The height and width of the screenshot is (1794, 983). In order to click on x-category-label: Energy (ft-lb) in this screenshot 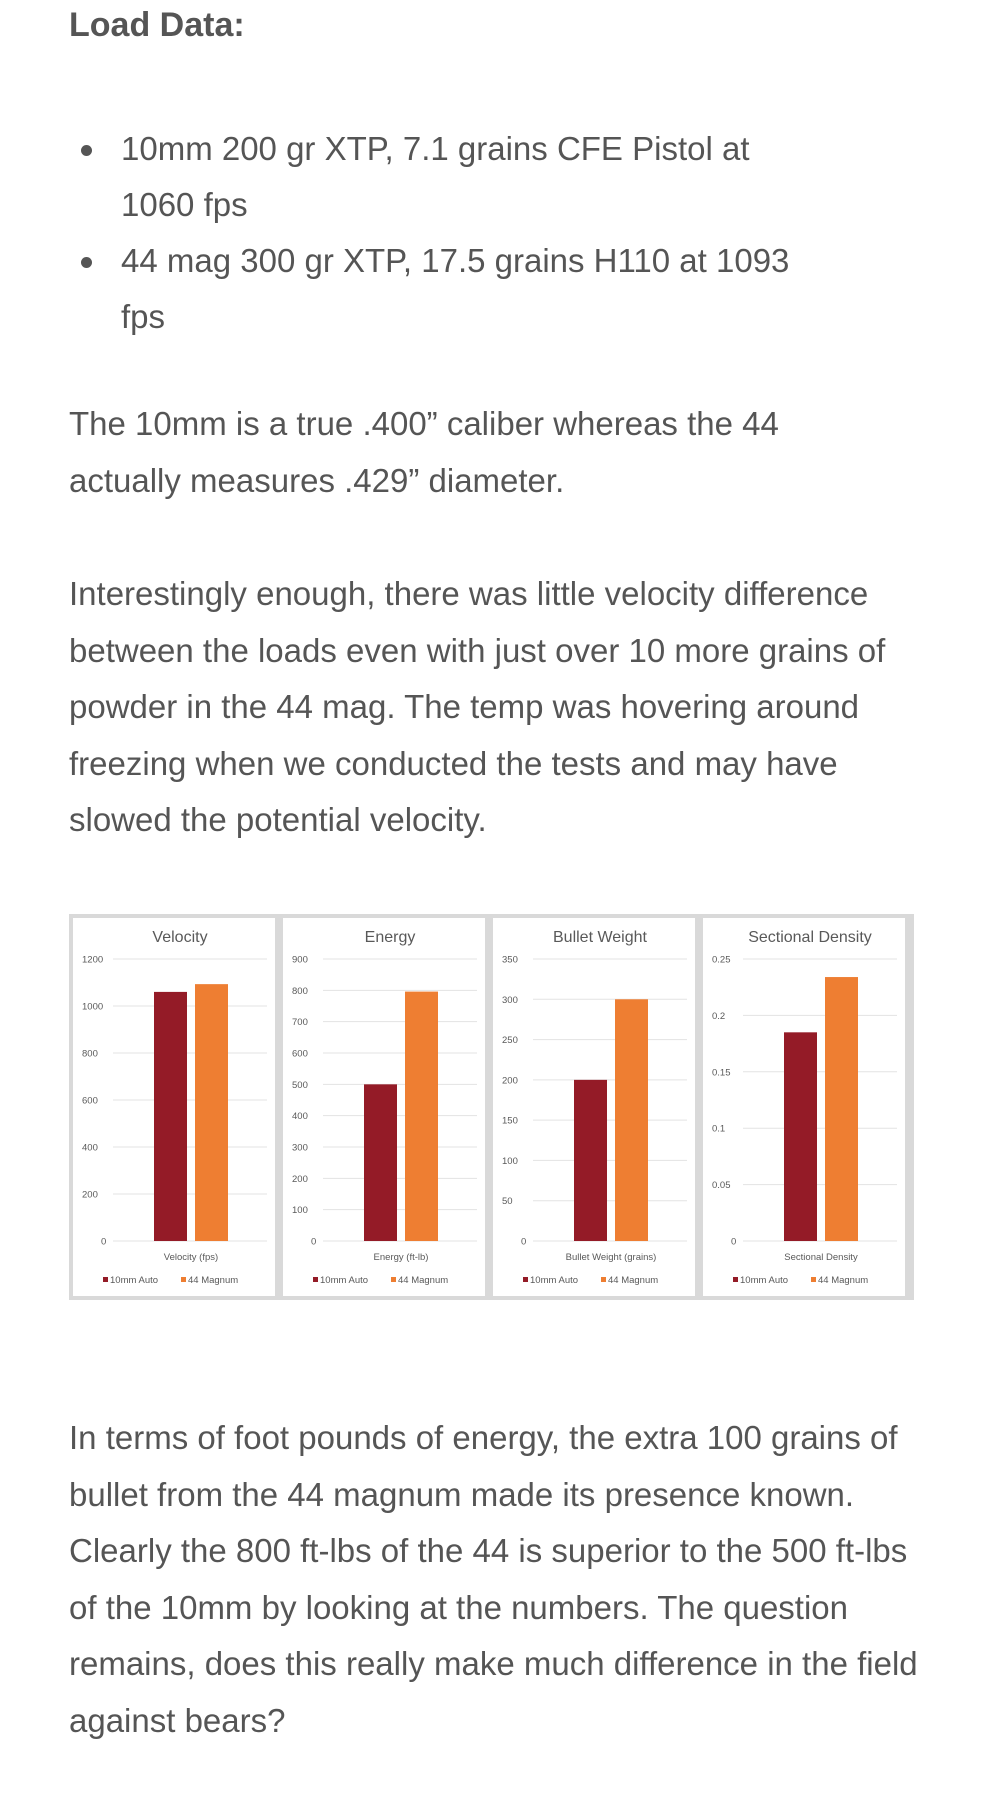, I will do `click(401, 1257)`.